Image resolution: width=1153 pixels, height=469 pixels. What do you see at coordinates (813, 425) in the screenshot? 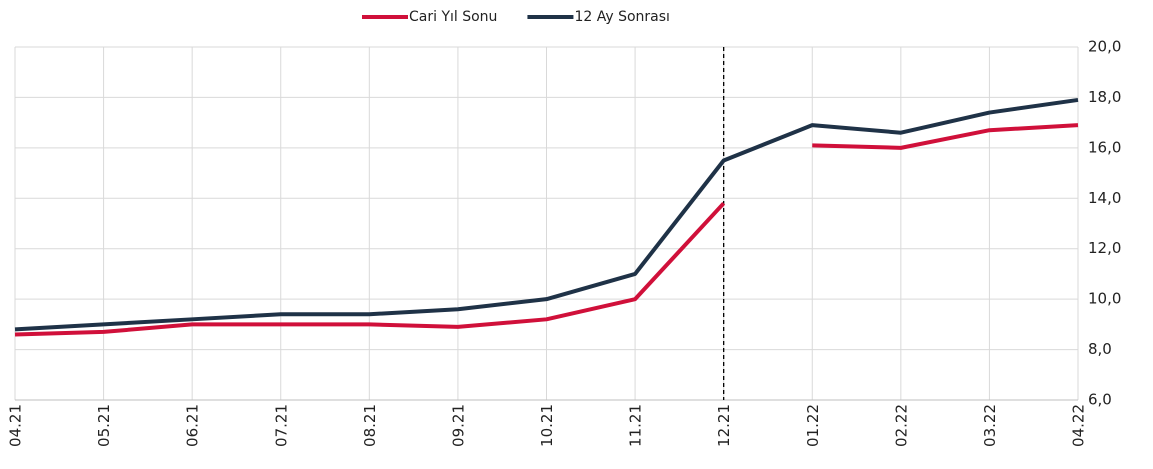
I see `x-tick-label: 01.22` at bounding box center [813, 425].